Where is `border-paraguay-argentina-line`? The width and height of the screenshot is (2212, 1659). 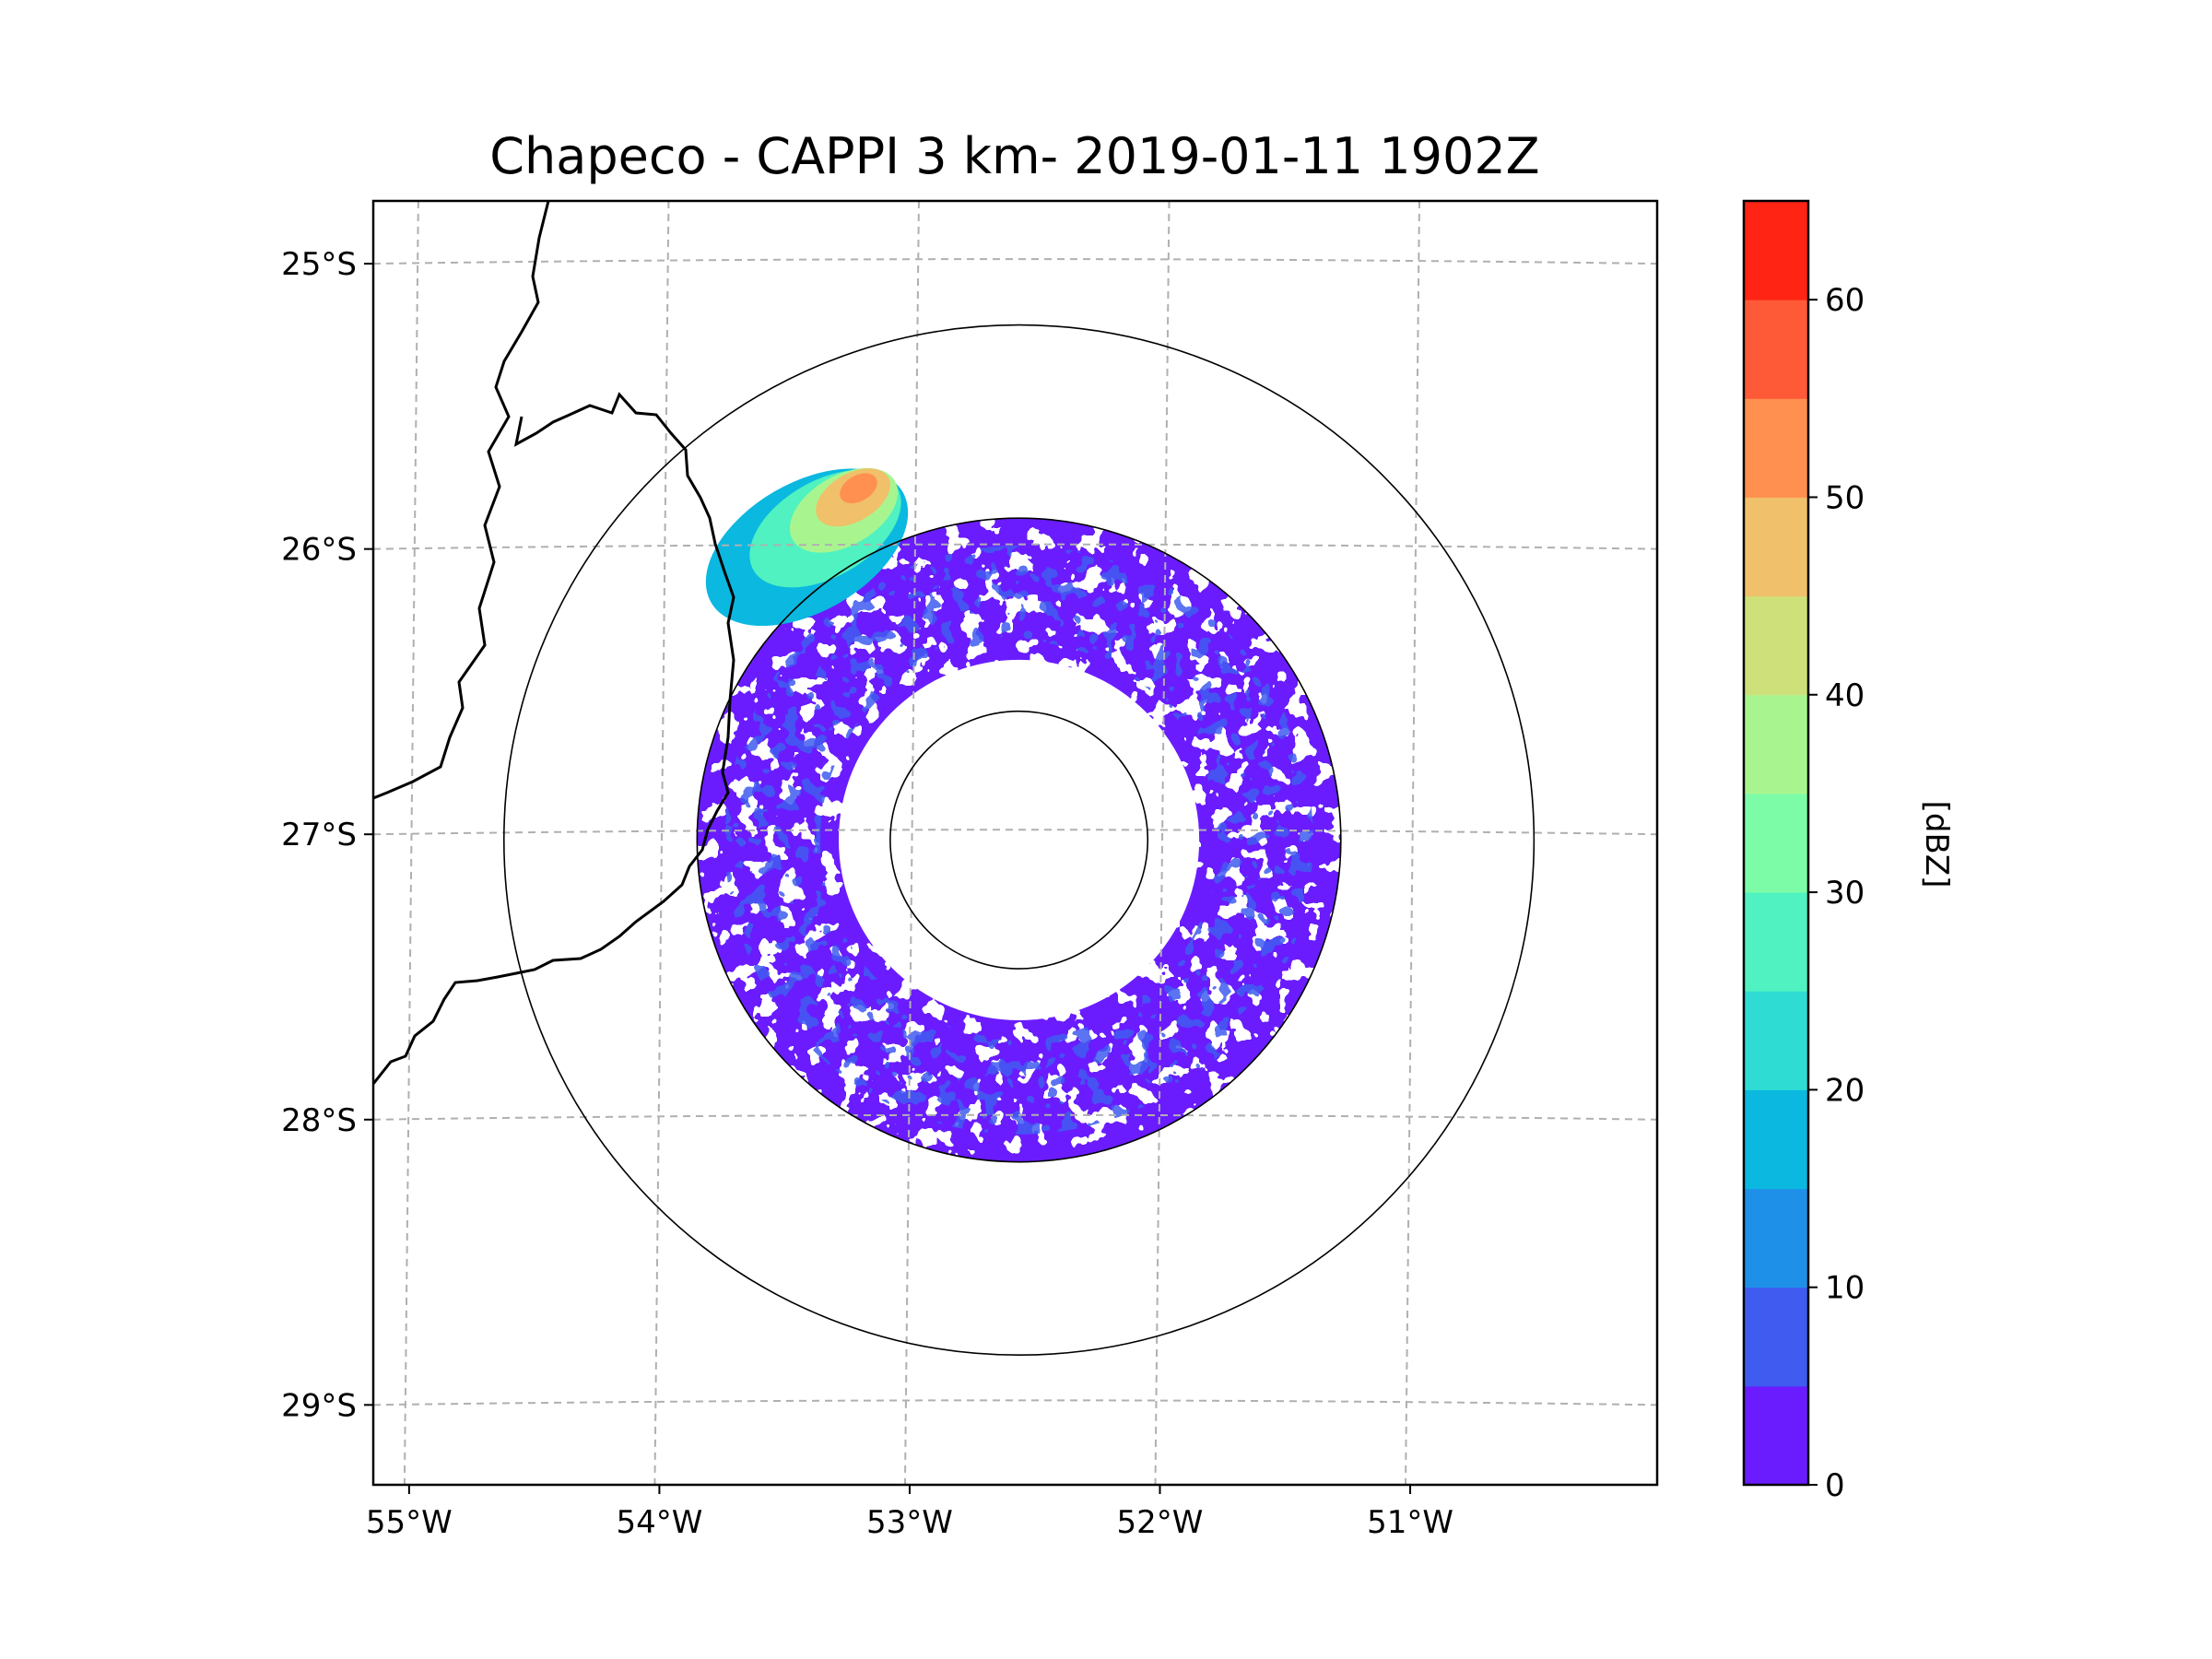 border-paraguay-argentina-line is located at coordinates (554, 738).